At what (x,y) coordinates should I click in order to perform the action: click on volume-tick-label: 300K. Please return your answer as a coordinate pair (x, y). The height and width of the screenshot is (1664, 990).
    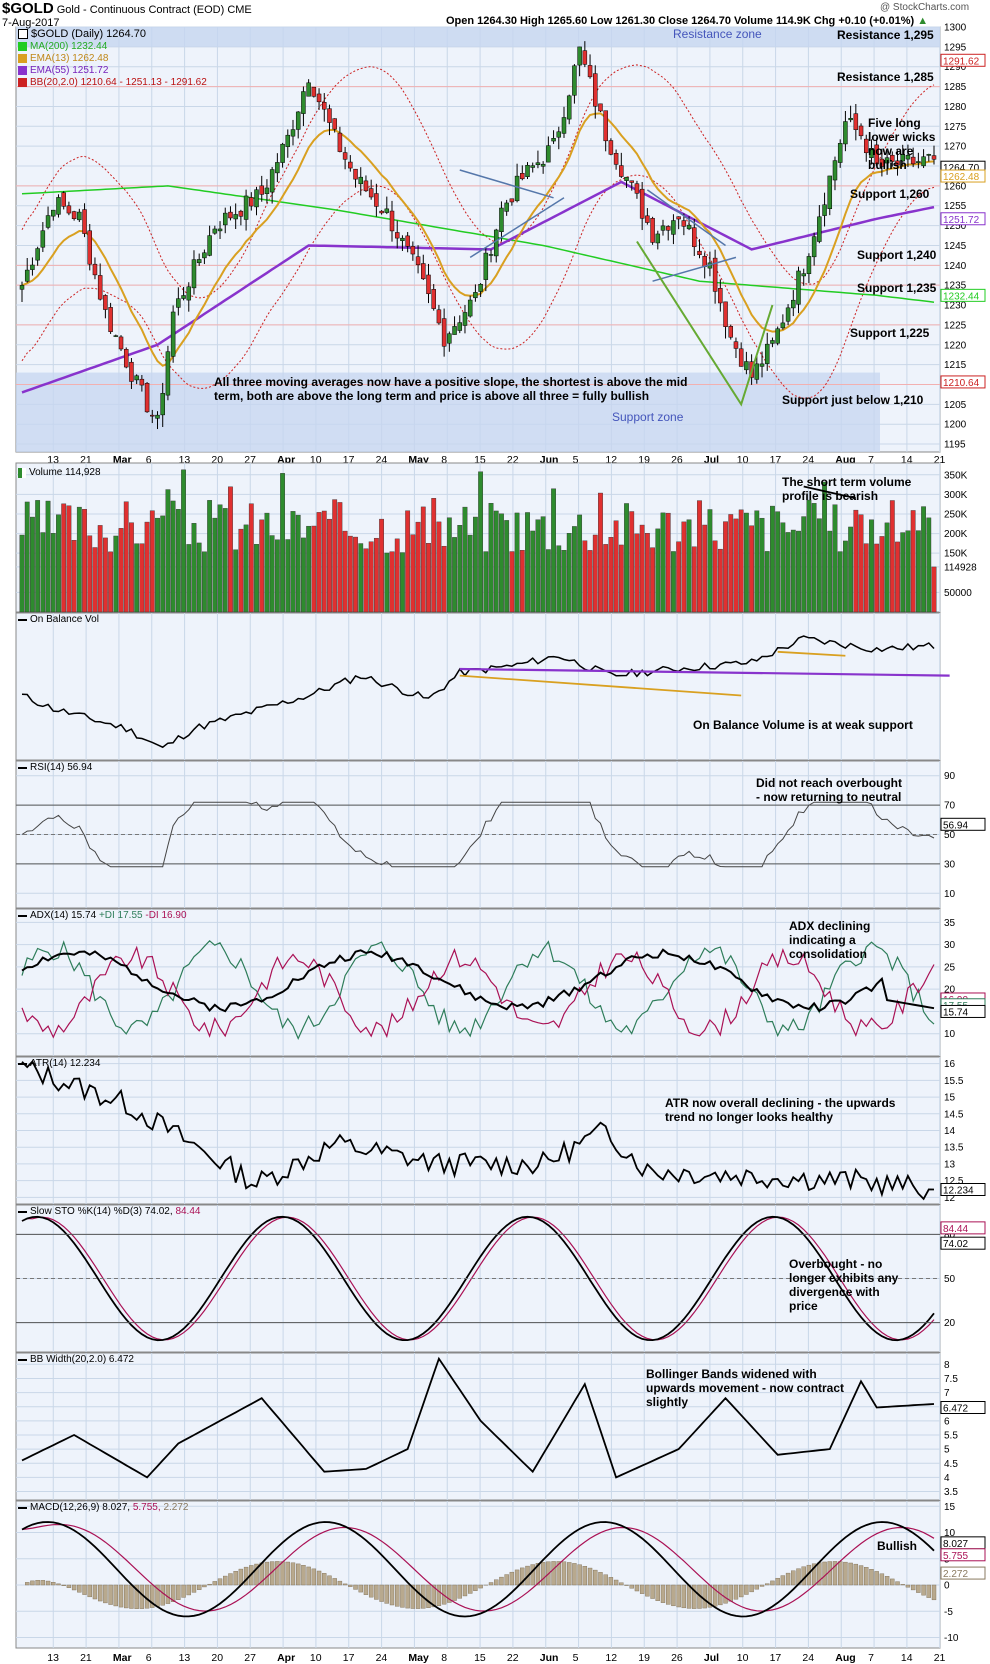
    Looking at the image, I should click on (956, 495).